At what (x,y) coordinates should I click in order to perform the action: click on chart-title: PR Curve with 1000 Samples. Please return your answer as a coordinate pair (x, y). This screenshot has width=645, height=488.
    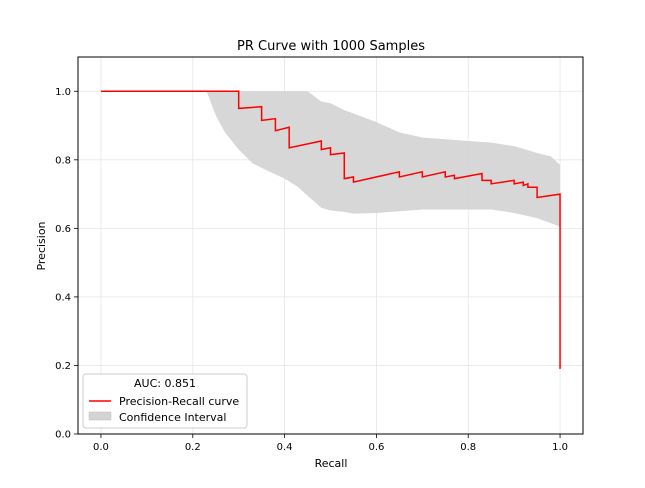
    Looking at the image, I should click on (331, 46).